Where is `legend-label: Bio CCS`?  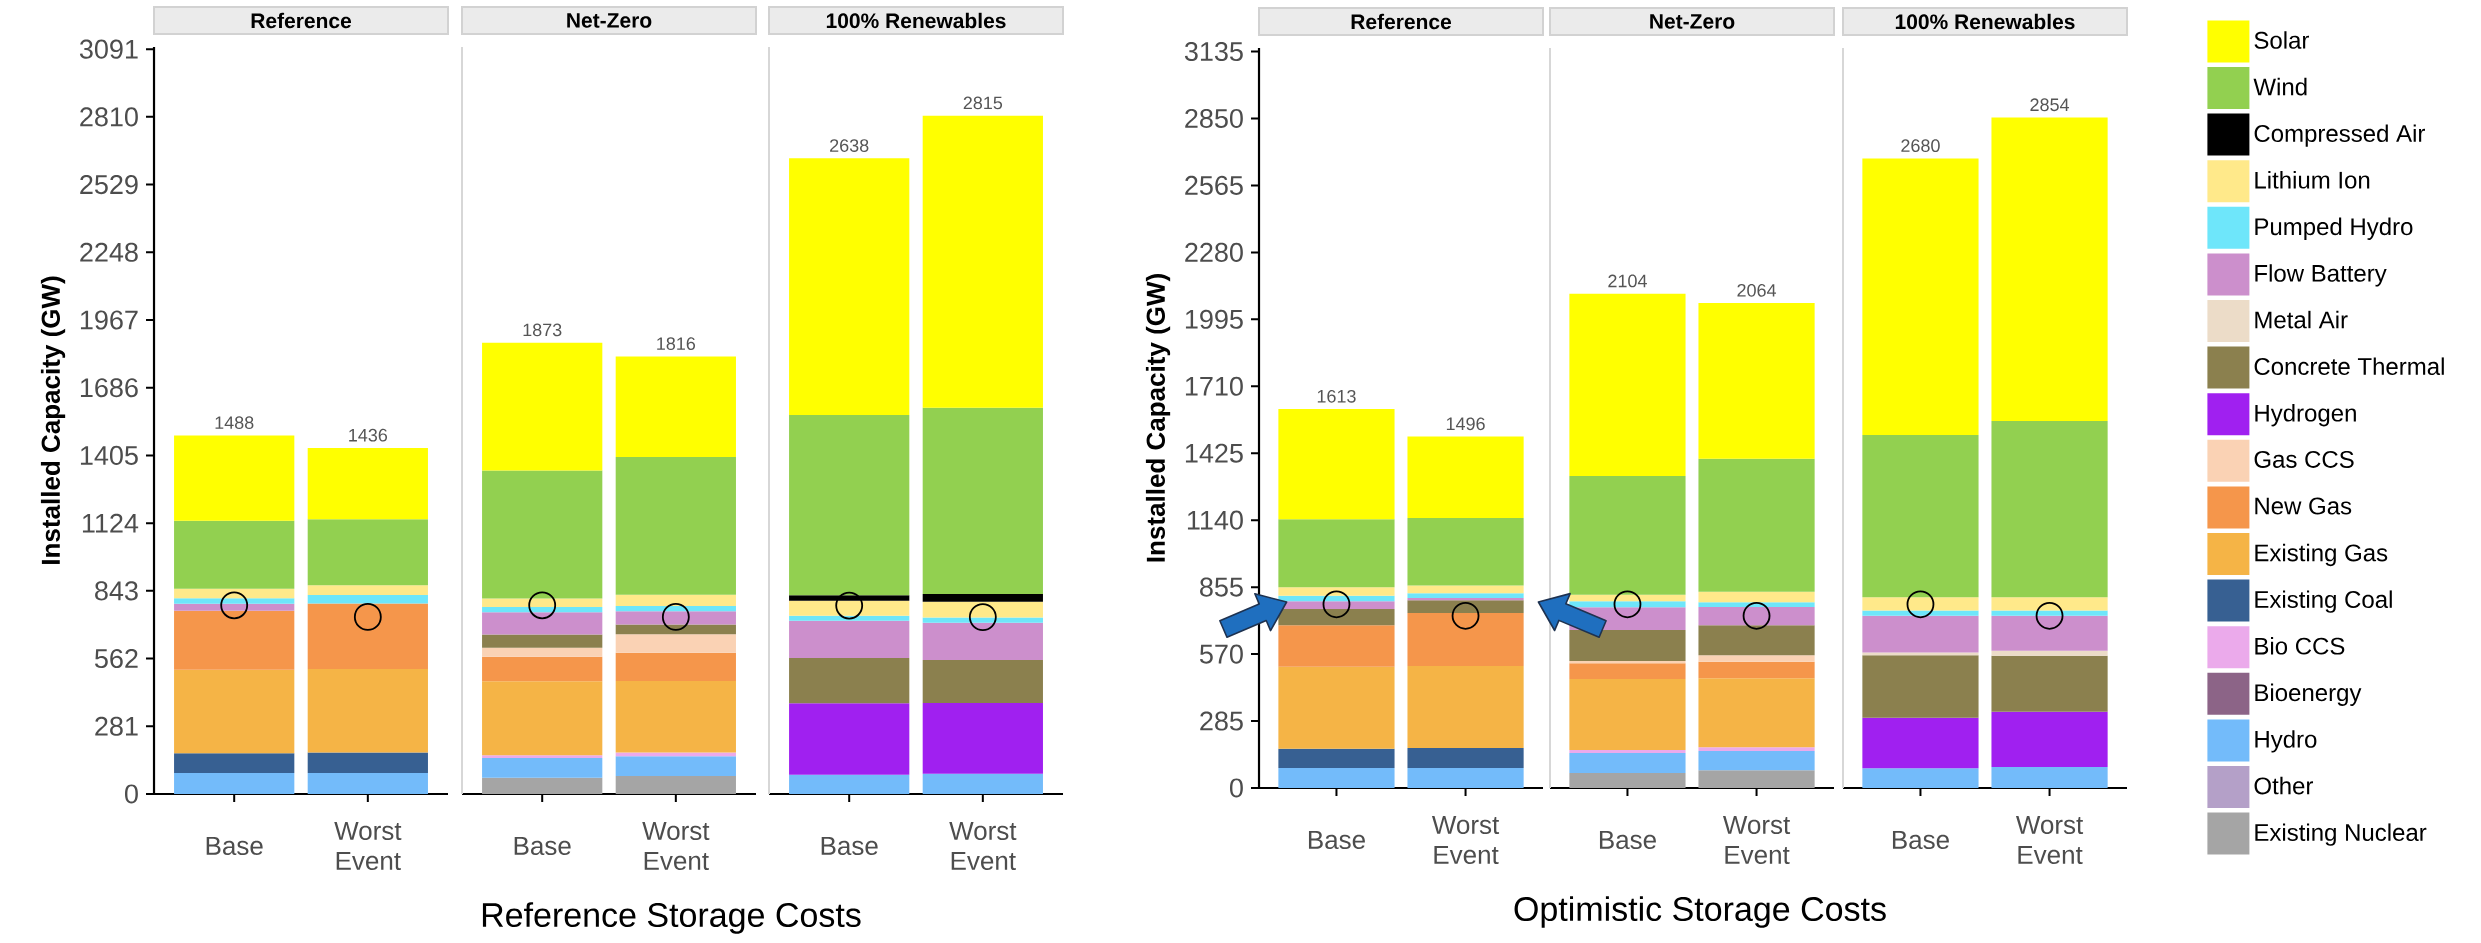 legend-label: Bio CCS is located at coordinates (2300, 646).